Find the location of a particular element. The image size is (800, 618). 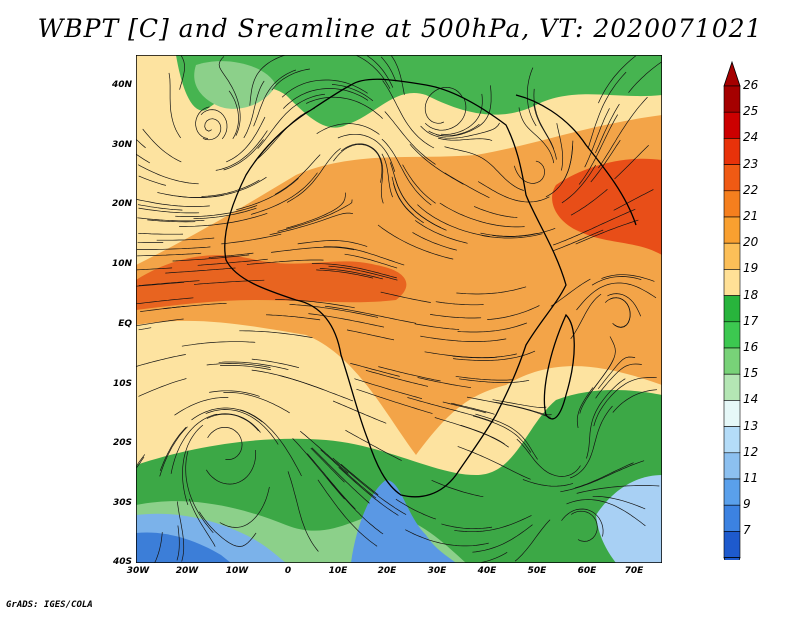

lat-label: EQ is located at coordinates (125, 324).